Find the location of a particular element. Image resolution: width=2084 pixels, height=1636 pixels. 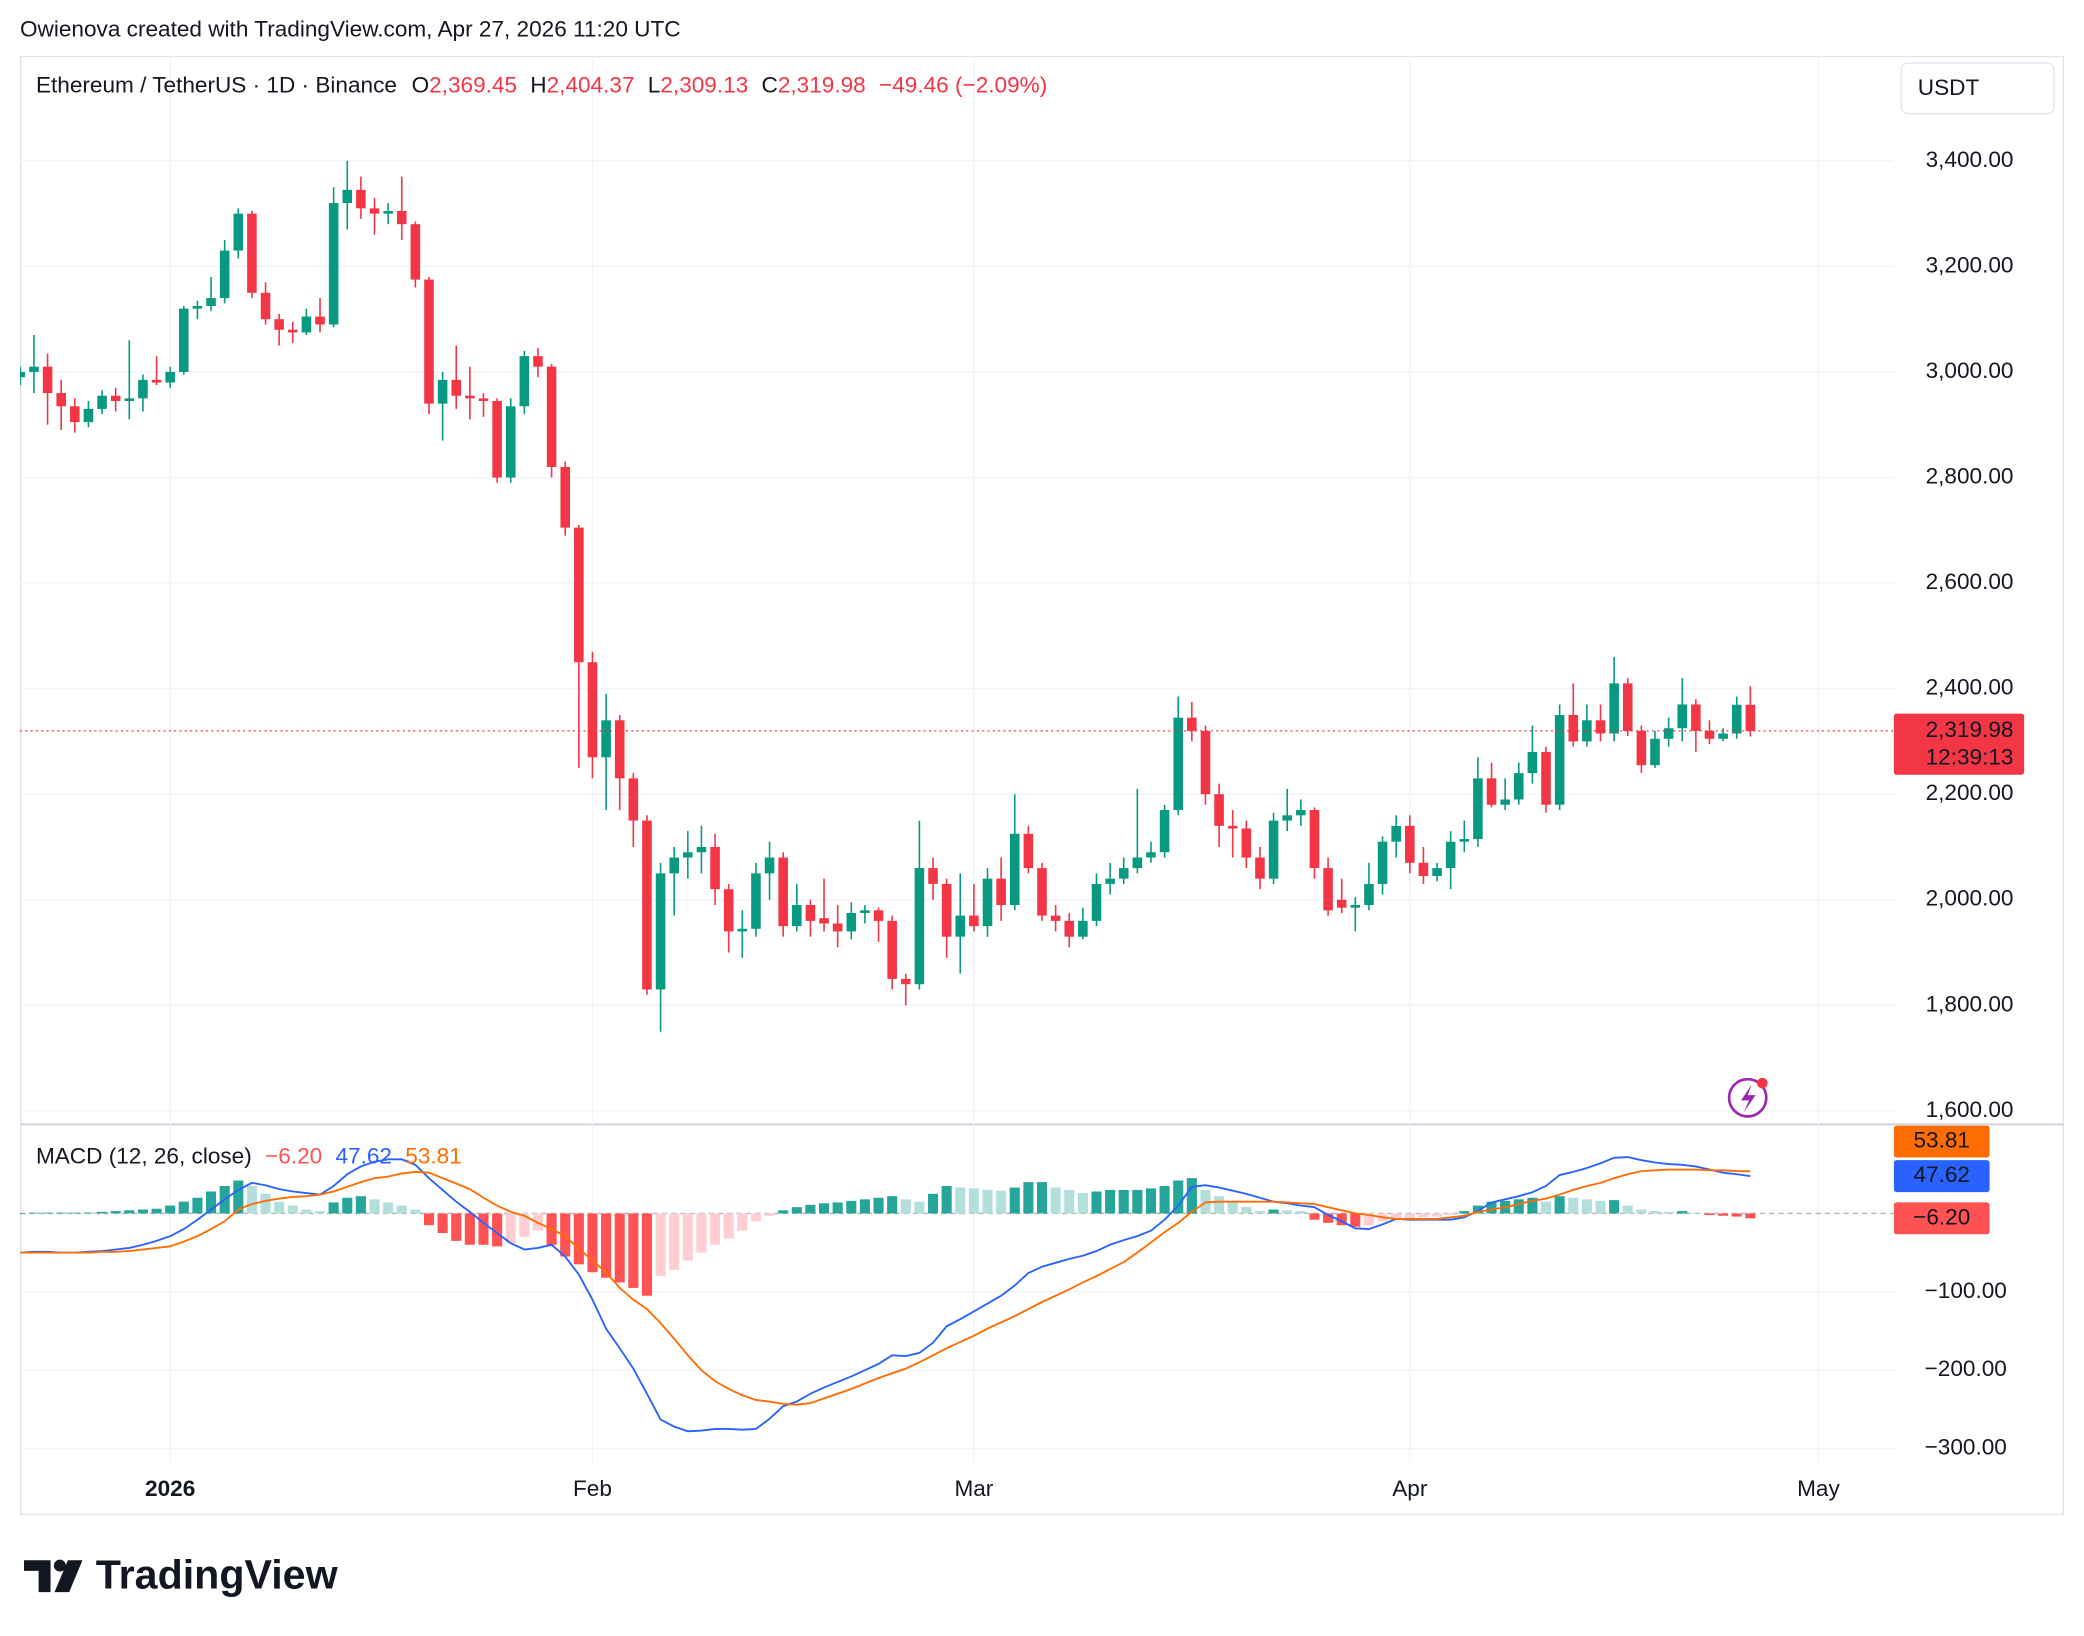

alert-ring is located at coordinates (1747, 1097).